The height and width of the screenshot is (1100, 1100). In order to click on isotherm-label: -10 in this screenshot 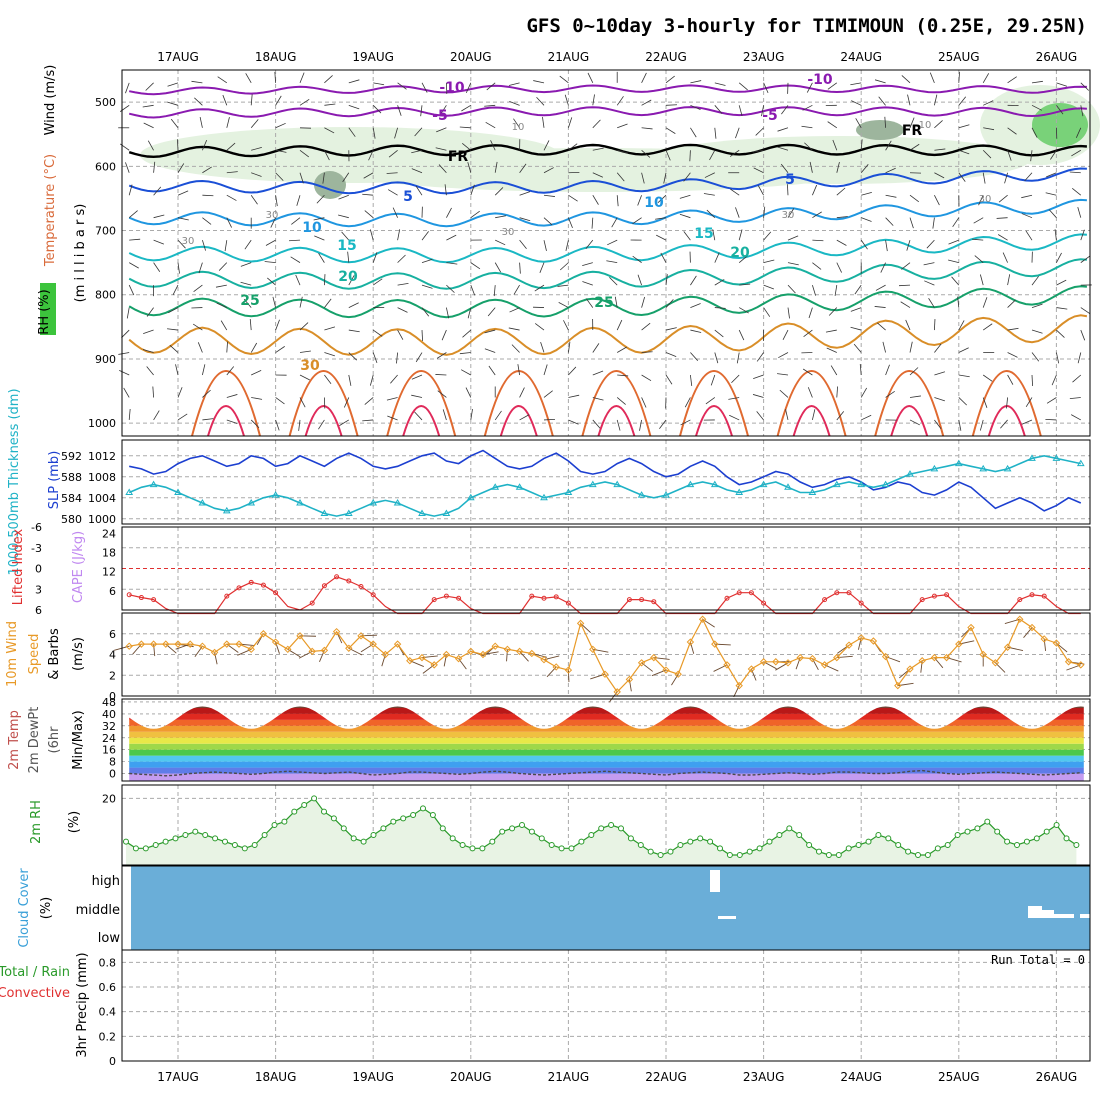, I will do `click(820, 80)`.